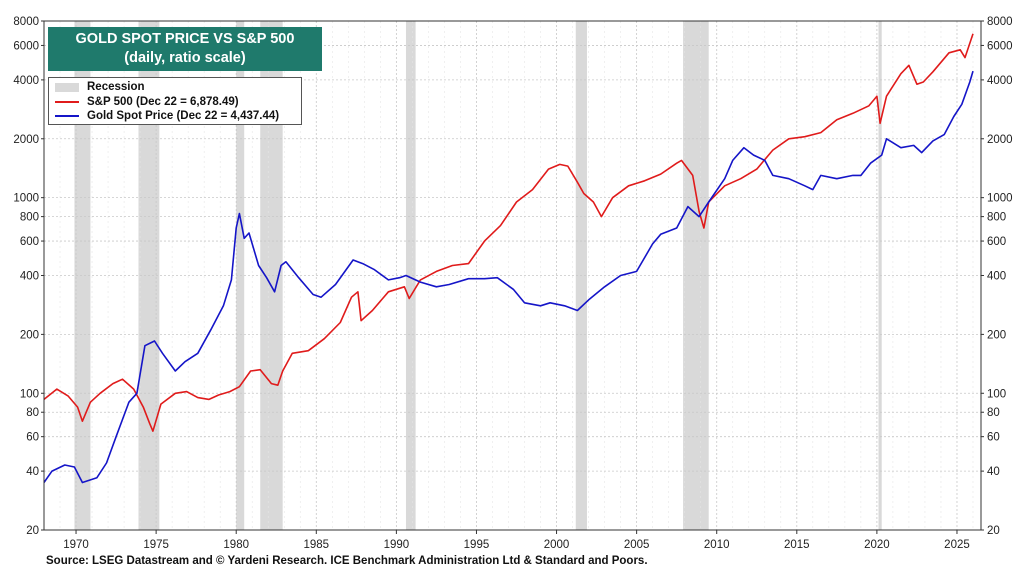 The image size is (1024, 581). I want to click on y-tick-label-right: 80, so click(993, 413).